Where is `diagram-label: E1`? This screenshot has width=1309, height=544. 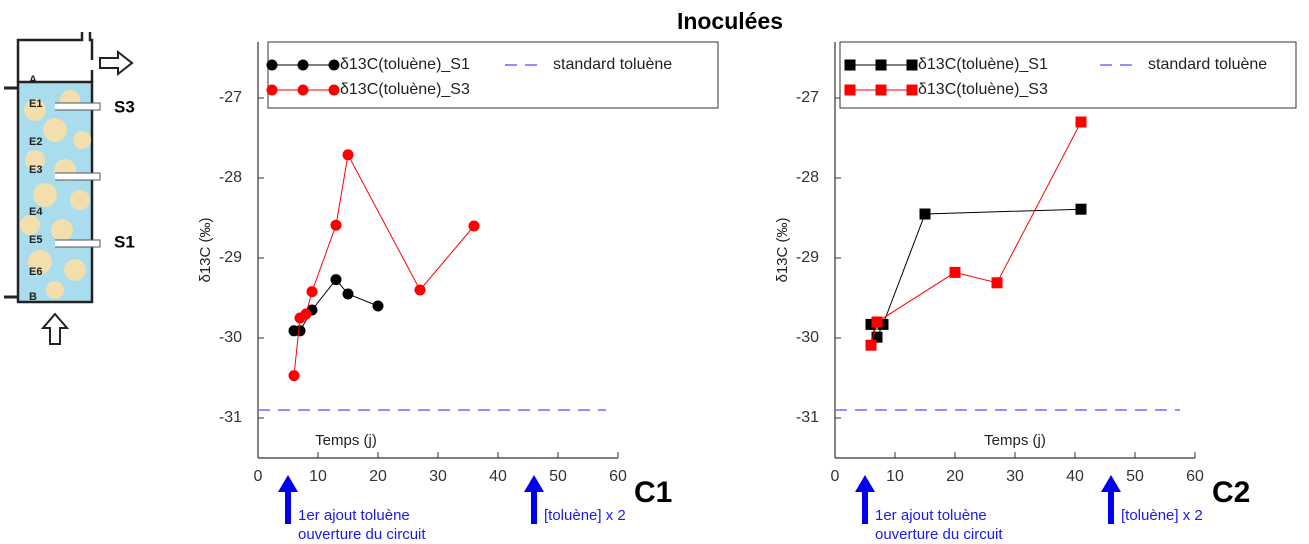
diagram-label: E1 is located at coordinates (35, 104).